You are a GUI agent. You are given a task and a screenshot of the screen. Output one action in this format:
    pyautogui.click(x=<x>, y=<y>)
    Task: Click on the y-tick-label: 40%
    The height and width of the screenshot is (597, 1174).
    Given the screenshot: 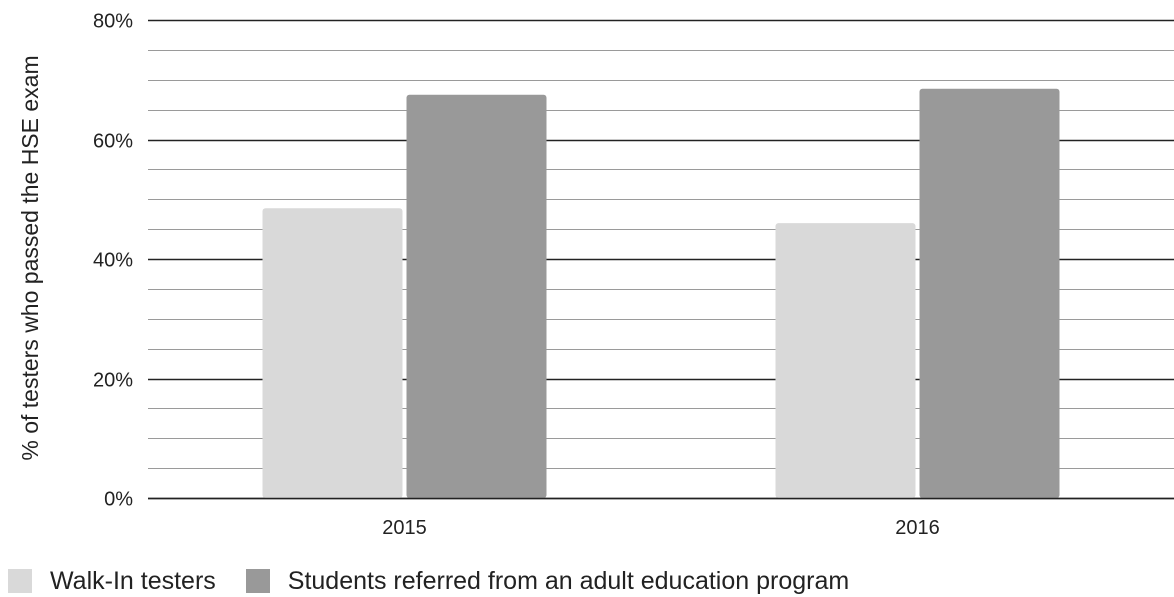 What is the action you would take?
    pyautogui.click(x=113, y=261)
    